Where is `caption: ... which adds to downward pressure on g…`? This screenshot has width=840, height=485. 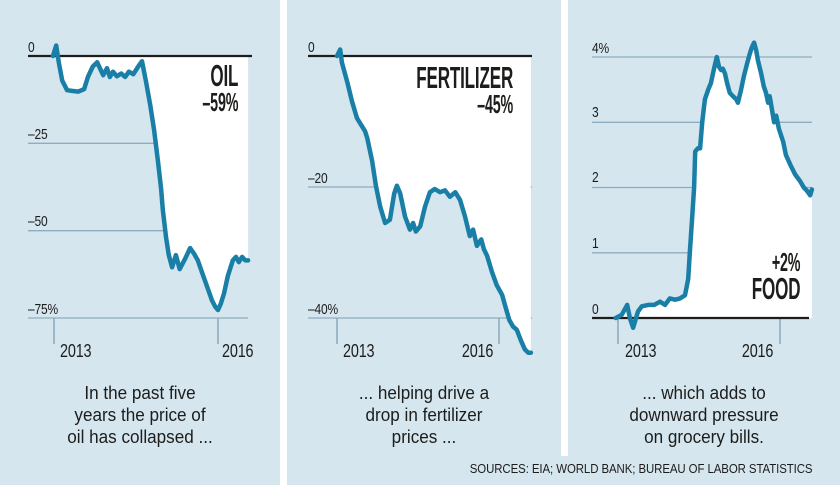 caption: ... which adds to downward pressure on g… is located at coordinates (704, 415).